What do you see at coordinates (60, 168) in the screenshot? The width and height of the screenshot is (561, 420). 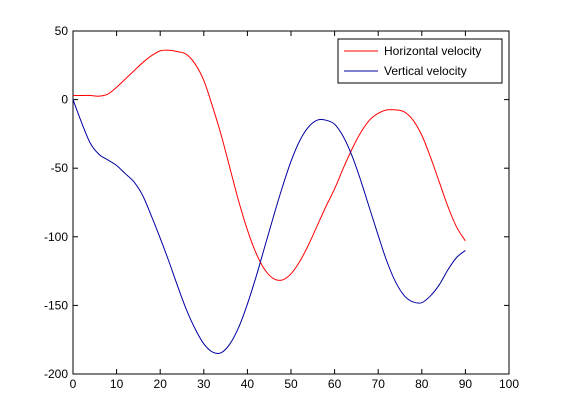 I see `y-tick-label: -50` at bounding box center [60, 168].